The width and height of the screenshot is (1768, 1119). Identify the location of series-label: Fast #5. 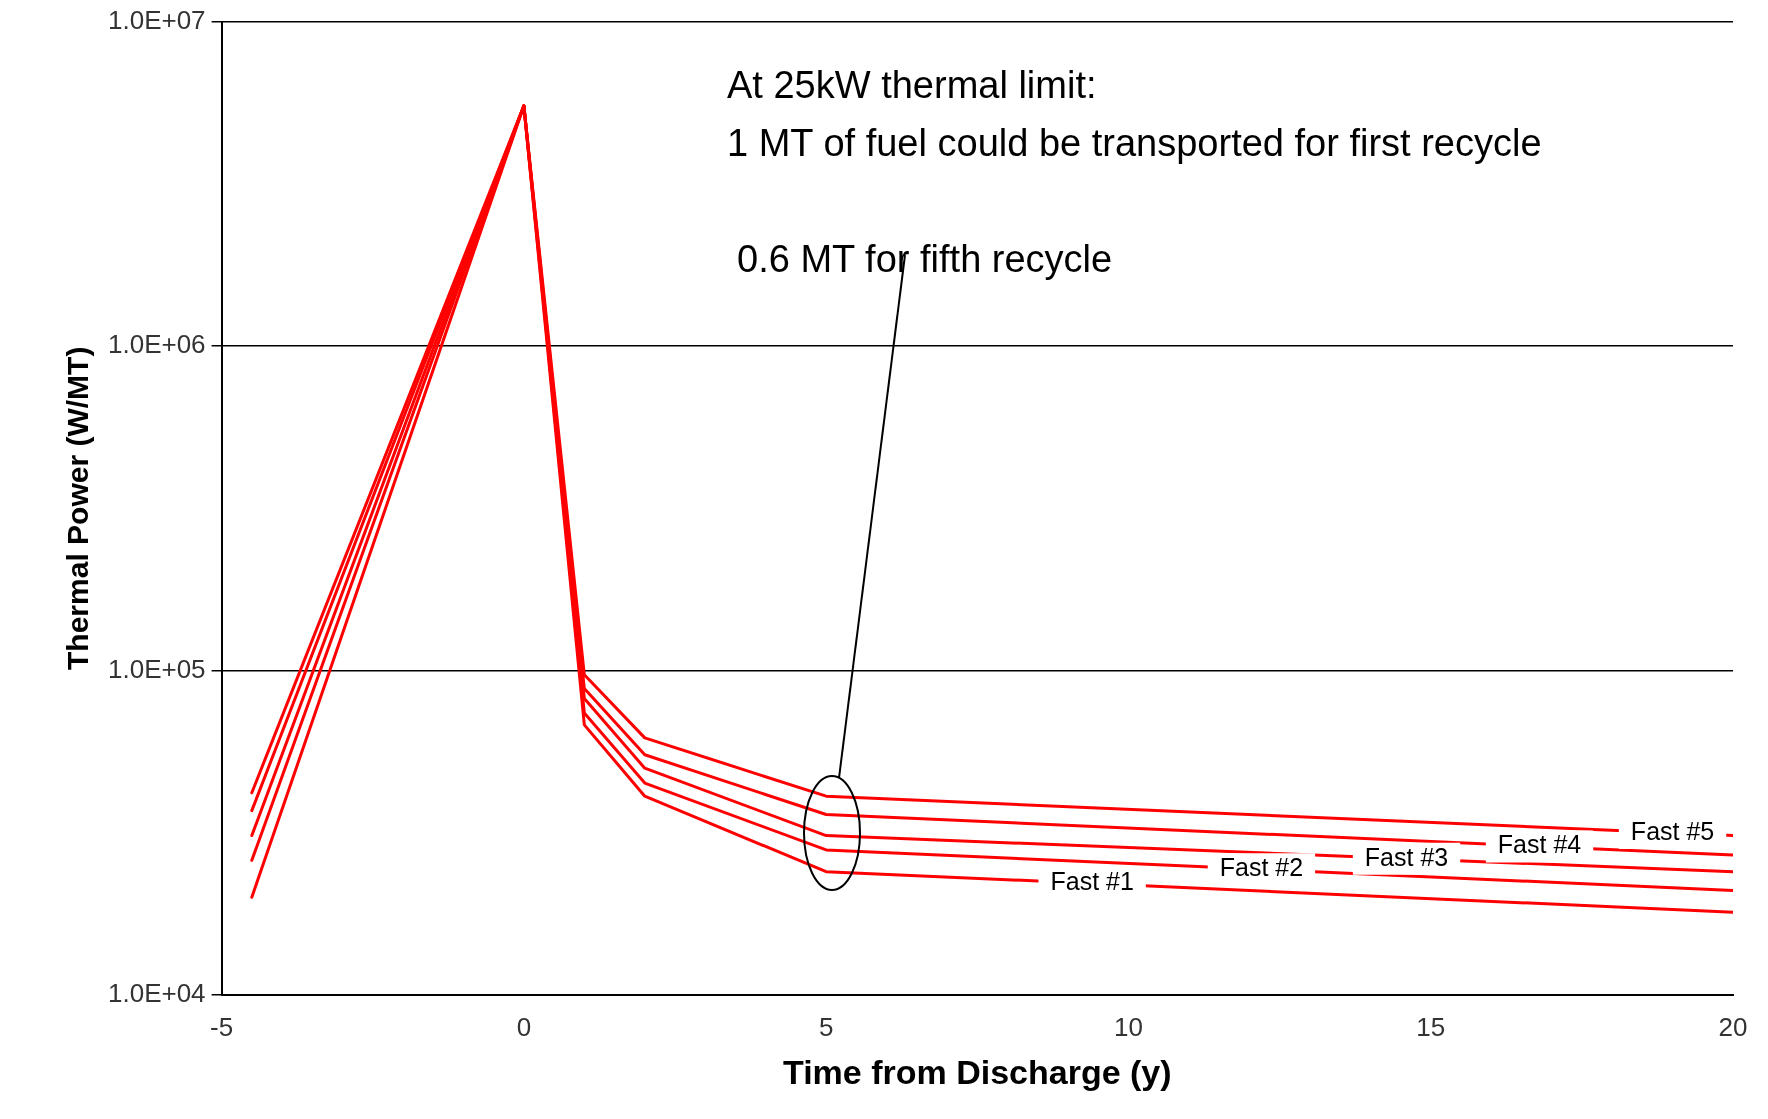
(1672, 830).